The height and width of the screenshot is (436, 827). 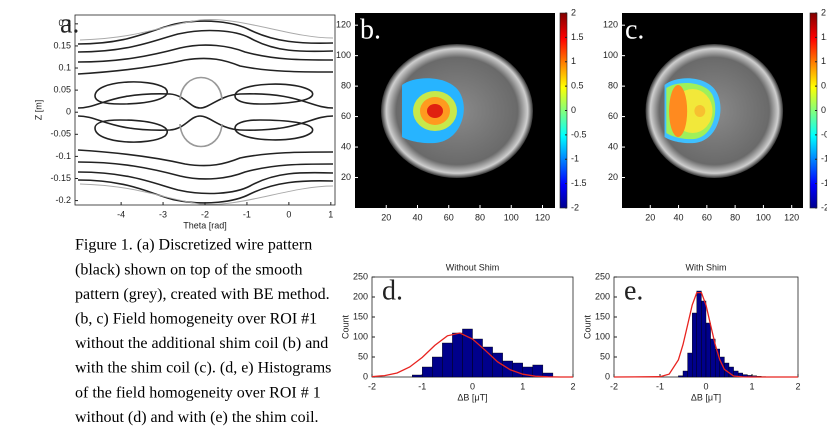 I want to click on x-tick-label: -3, so click(x=163, y=214).